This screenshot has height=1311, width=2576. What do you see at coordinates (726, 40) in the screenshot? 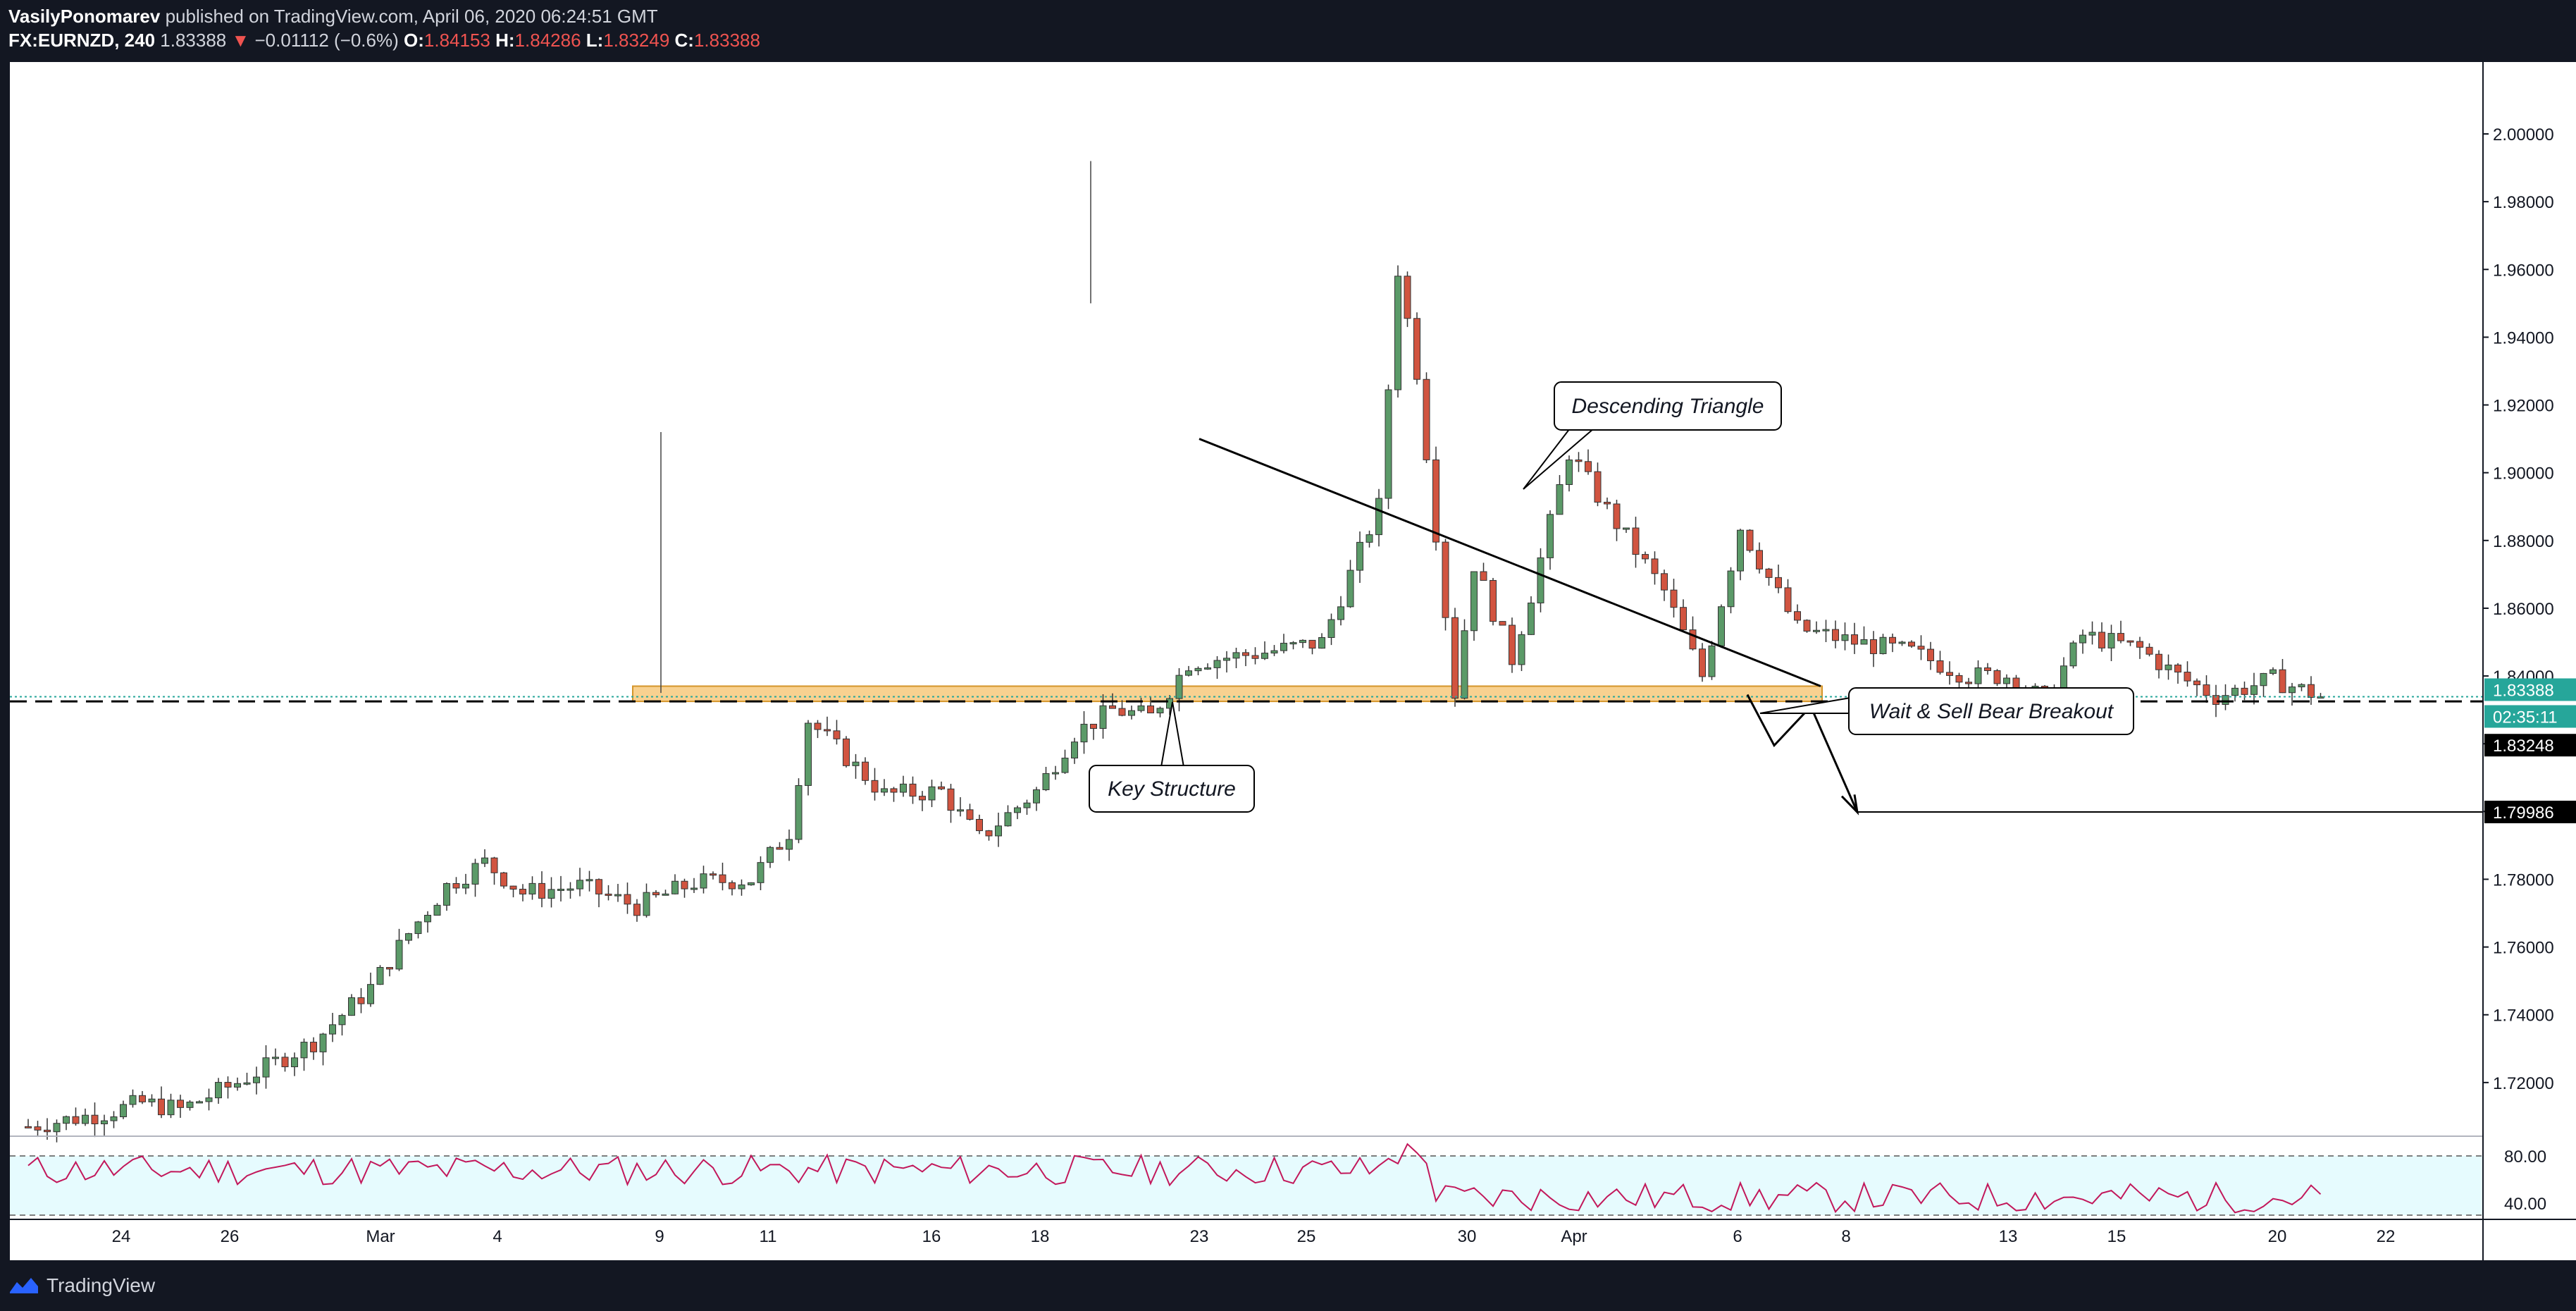
I see `close-value: 1.83388` at bounding box center [726, 40].